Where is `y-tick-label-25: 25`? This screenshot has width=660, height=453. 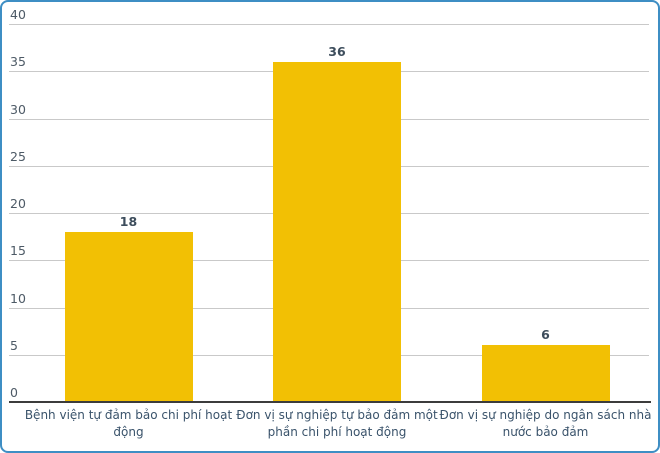
y-tick-label-25: 25 is located at coordinates (18, 156).